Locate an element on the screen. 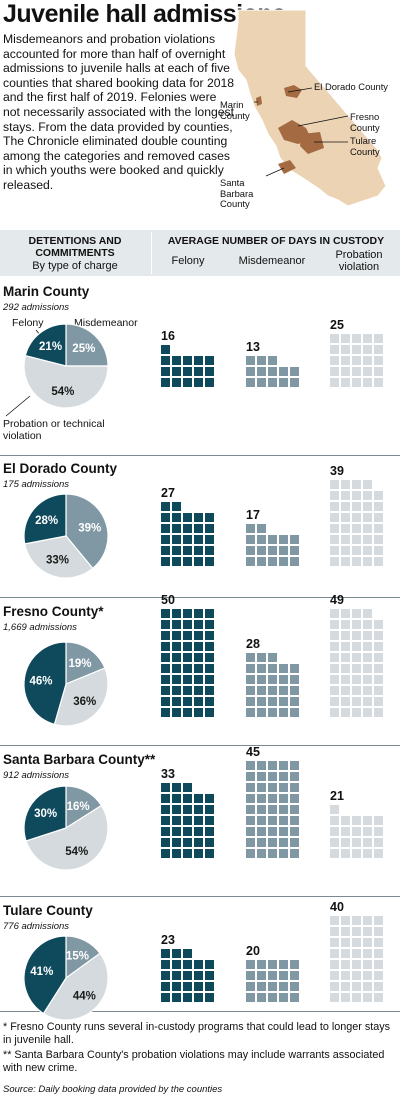 The height and width of the screenshot is (1098, 400). california-map-svg is located at coordinates (310, 108).